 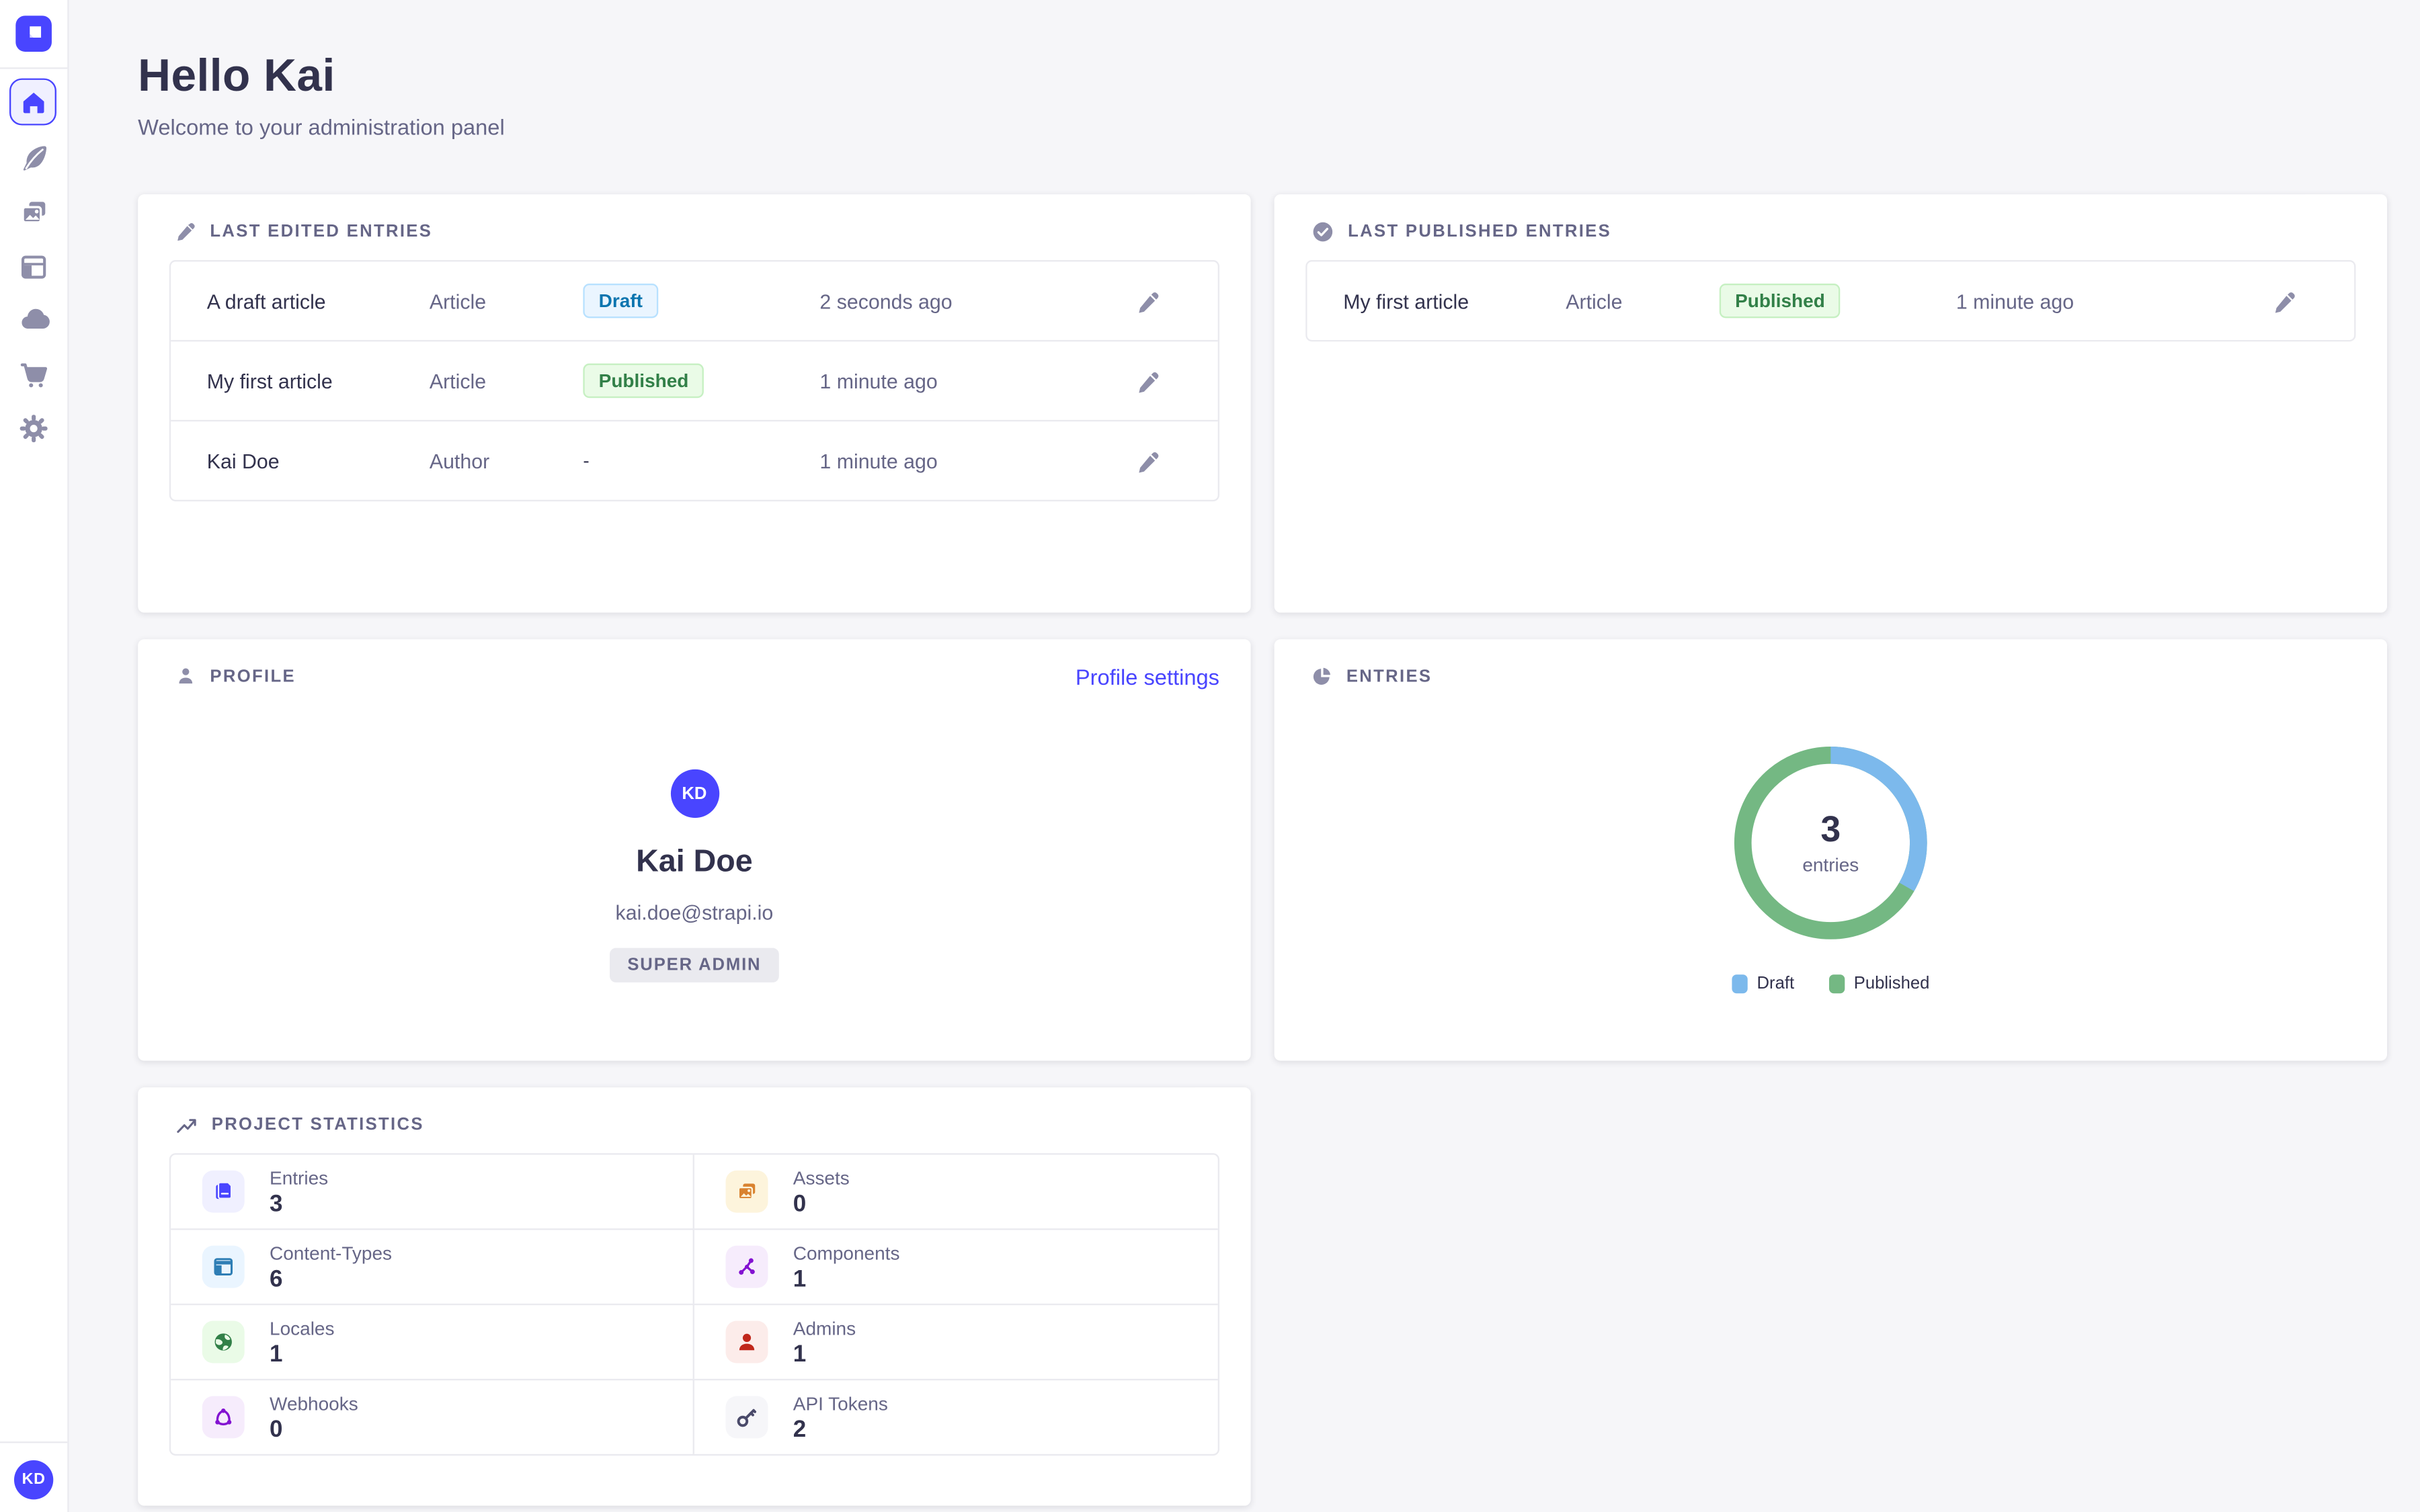 What do you see at coordinates (956, 1416) in the screenshot?
I see `stat-api-tokens: API Tokens 2` at bounding box center [956, 1416].